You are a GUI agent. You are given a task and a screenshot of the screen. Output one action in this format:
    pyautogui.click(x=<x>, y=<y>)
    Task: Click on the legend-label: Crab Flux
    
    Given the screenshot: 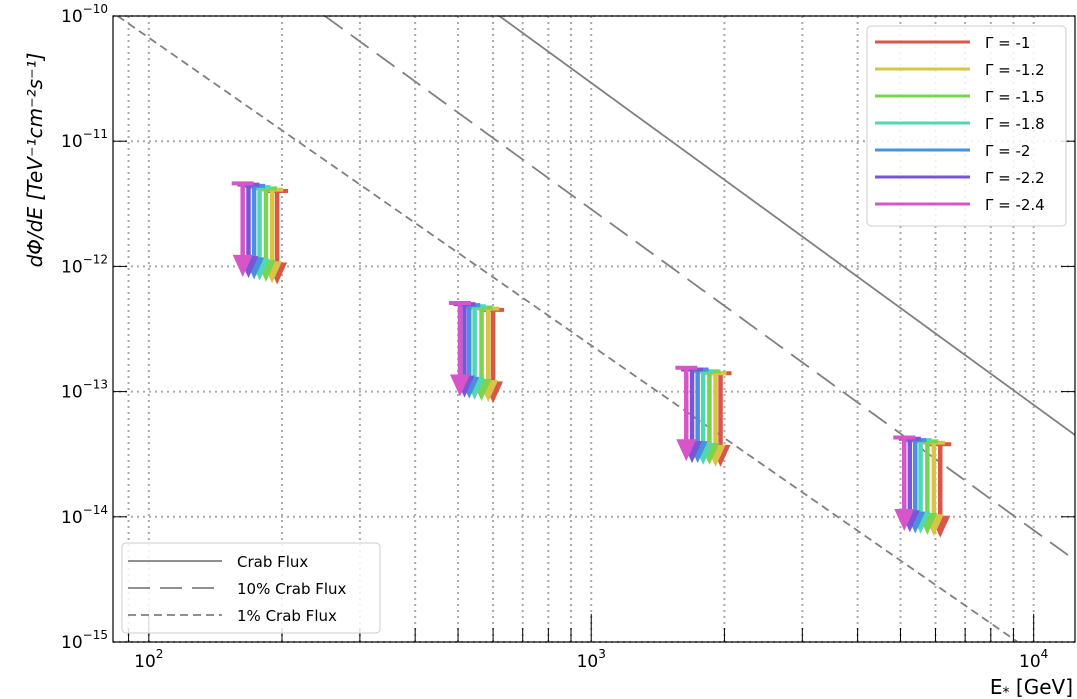 What is the action you would take?
    pyautogui.click(x=272, y=562)
    